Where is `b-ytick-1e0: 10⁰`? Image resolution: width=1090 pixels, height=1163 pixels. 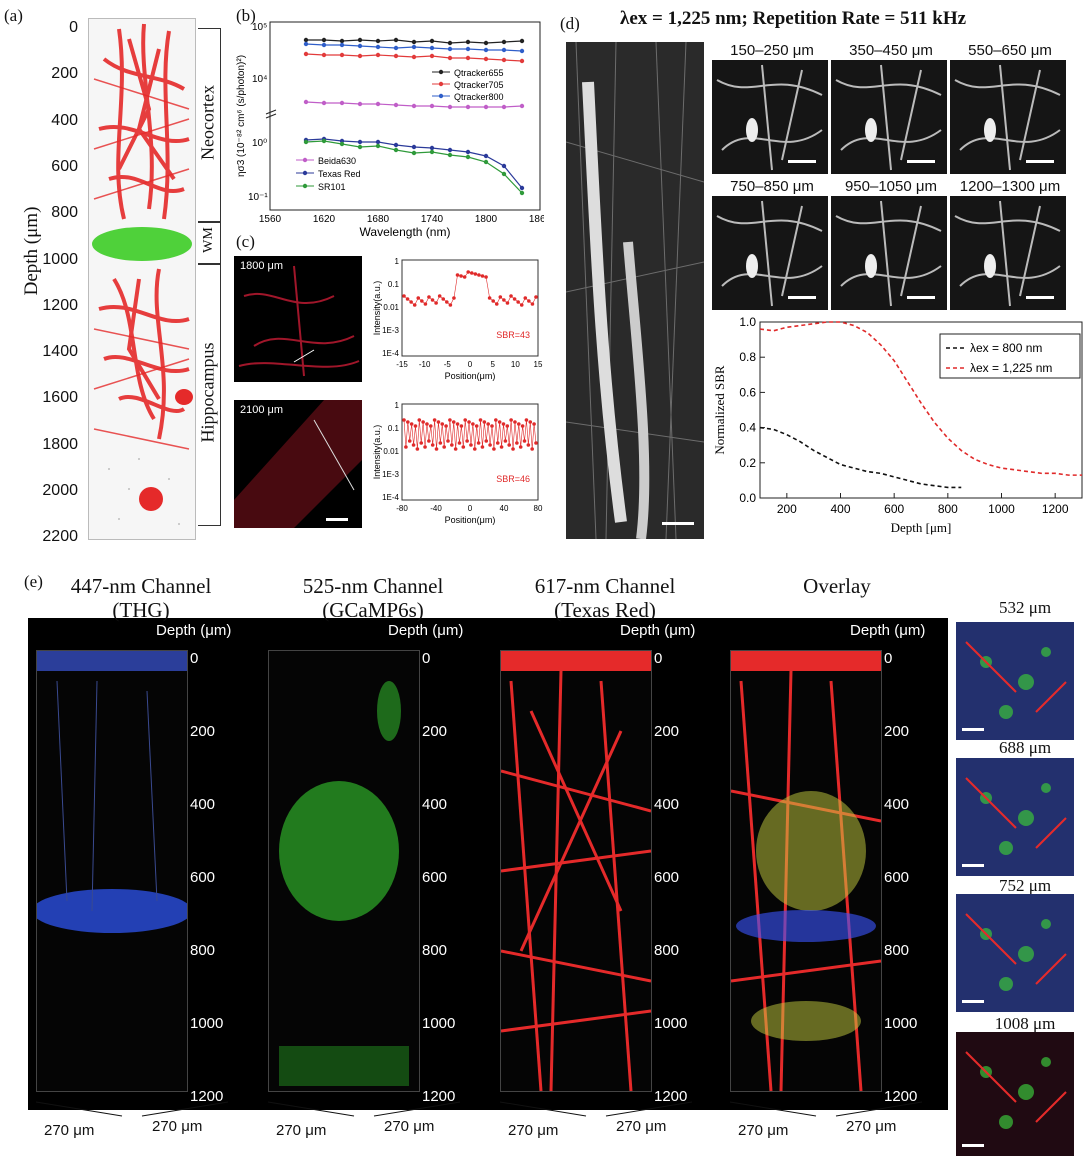
b-ytick-1e0: 10⁰ is located at coordinates (259, 143).